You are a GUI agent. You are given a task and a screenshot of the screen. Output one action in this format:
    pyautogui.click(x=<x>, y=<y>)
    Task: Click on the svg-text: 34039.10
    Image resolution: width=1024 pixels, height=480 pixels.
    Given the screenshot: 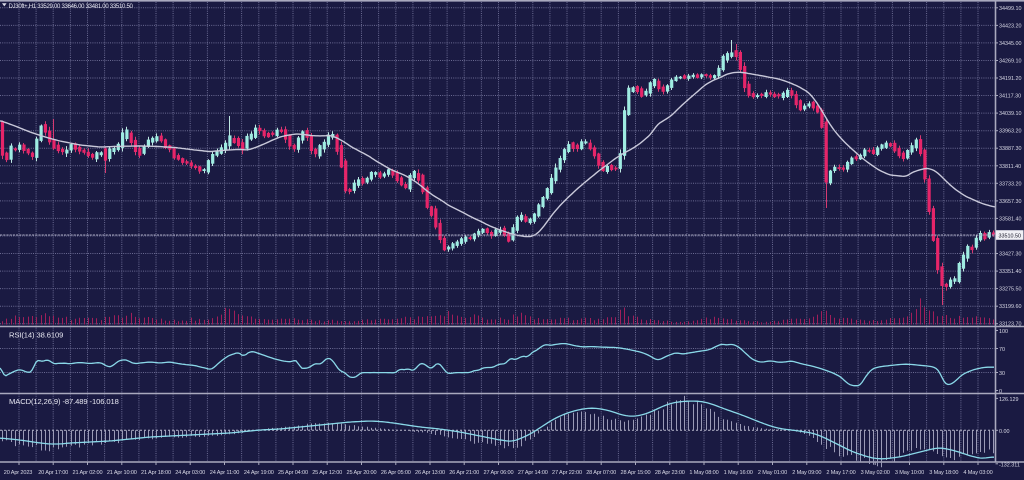 What is the action you would take?
    pyautogui.click(x=1010, y=114)
    